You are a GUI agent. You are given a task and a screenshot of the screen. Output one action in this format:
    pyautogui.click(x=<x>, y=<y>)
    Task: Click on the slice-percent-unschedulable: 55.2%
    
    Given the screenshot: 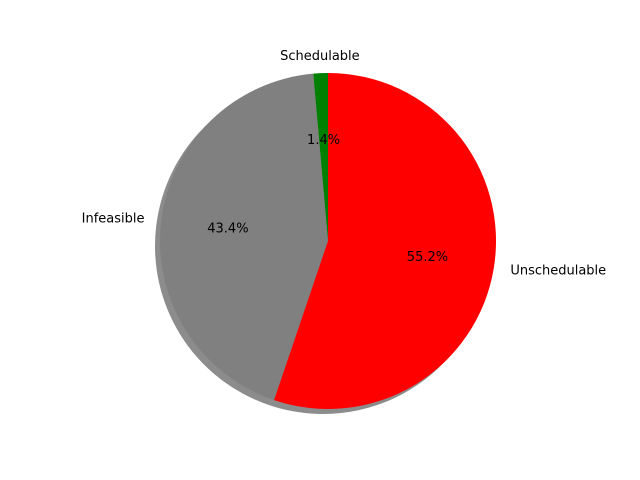 What is the action you would take?
    pyautogui.click(x=427, y=257)
    